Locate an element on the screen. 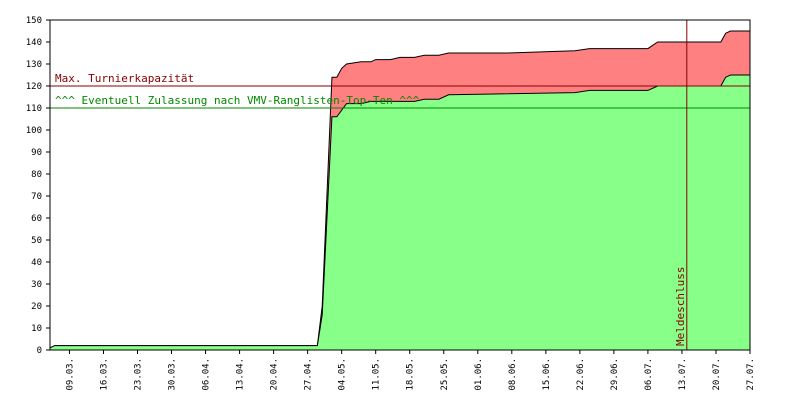 The width and height of the screenshot is (800, 400). y-tick-label: 100 is located at coordinates (34, 131).